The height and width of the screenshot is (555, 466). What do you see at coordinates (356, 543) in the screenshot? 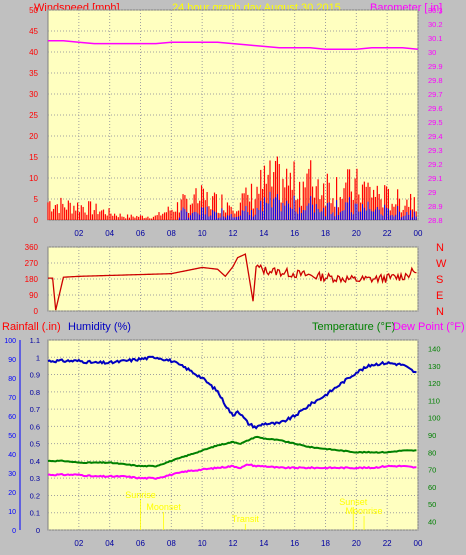
I see `temp-x-tick-label: 20` at bounding box center [356, 543].